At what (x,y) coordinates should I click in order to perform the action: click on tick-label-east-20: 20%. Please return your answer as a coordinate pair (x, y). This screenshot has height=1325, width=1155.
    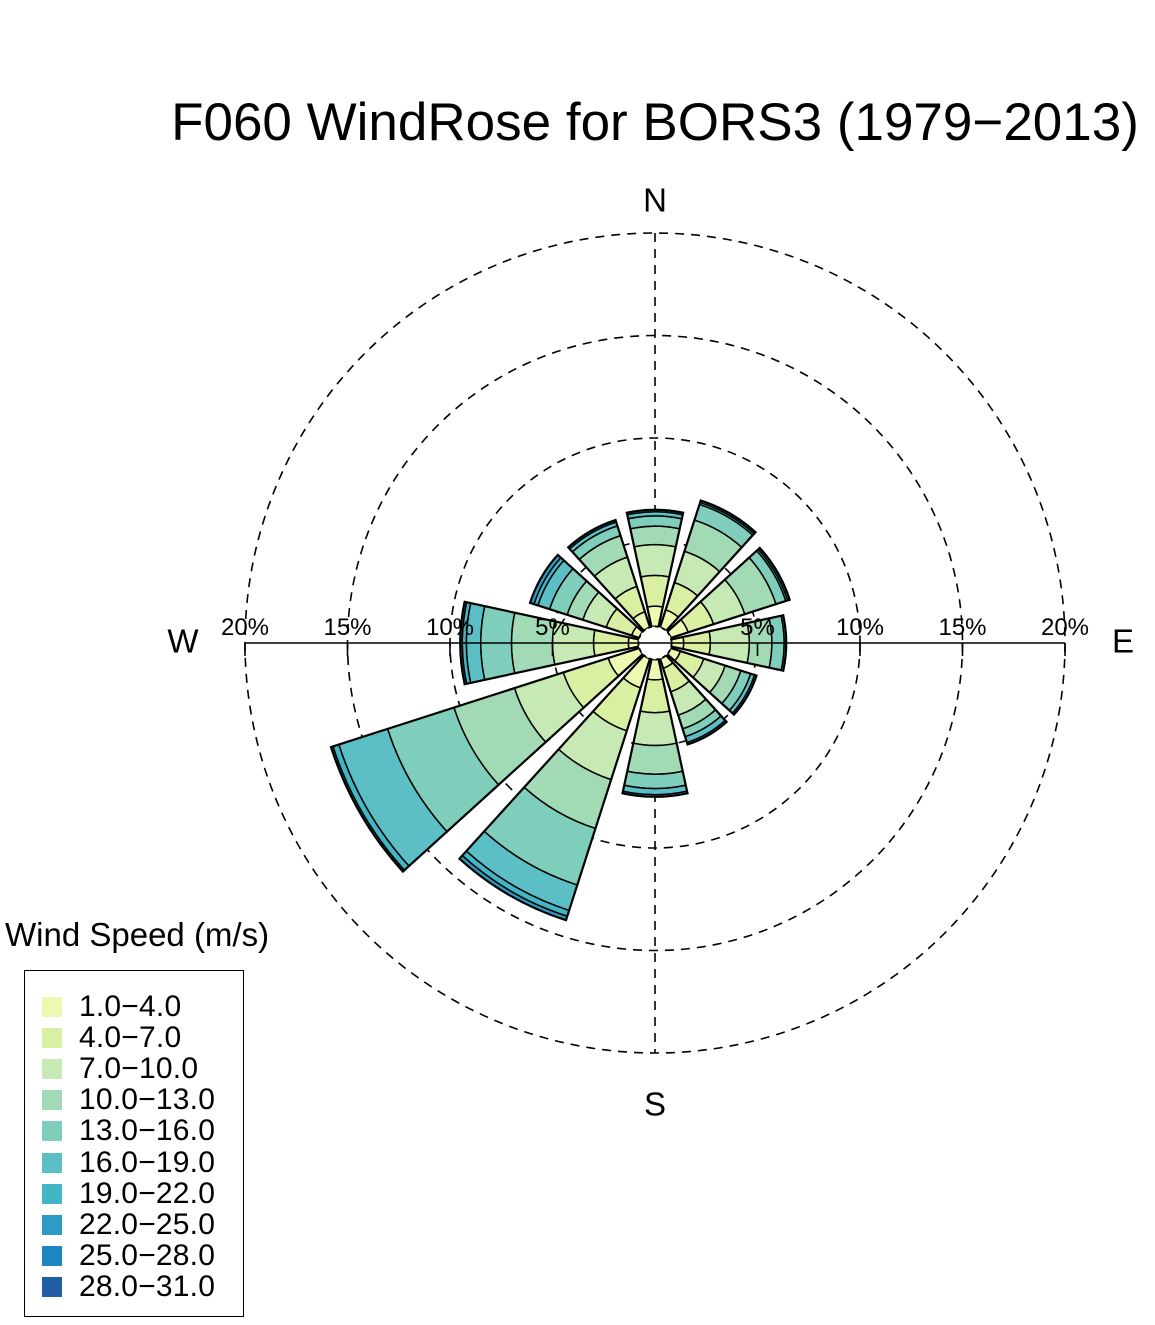
    Looking at the image, I should click on (1065, 627).